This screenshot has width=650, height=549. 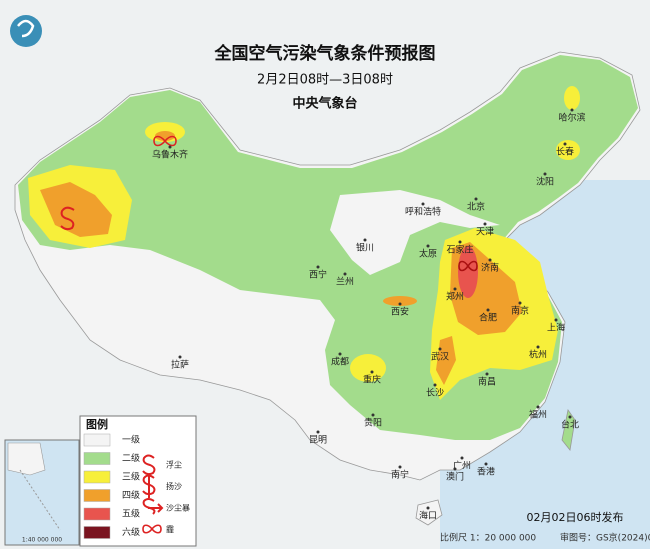 What do you see at coordinates (180, 365) in the screenshot?
I see `city-label: 拉萨` at bounding box center [180, 365].